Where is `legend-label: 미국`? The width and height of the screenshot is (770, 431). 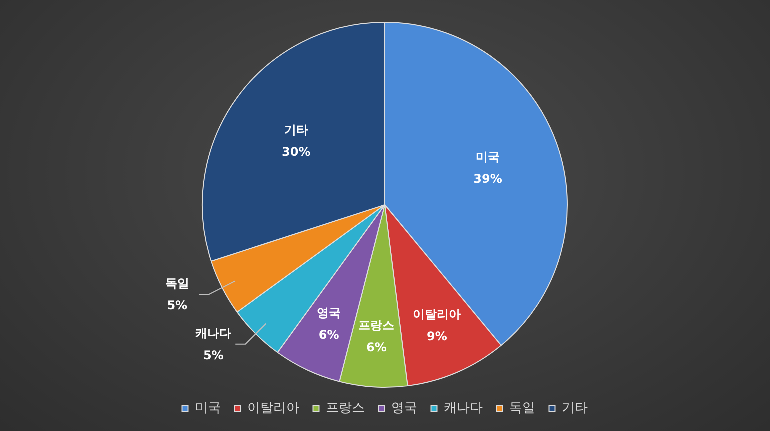 legend-label: 미국 is located at coordinates (207, 408).